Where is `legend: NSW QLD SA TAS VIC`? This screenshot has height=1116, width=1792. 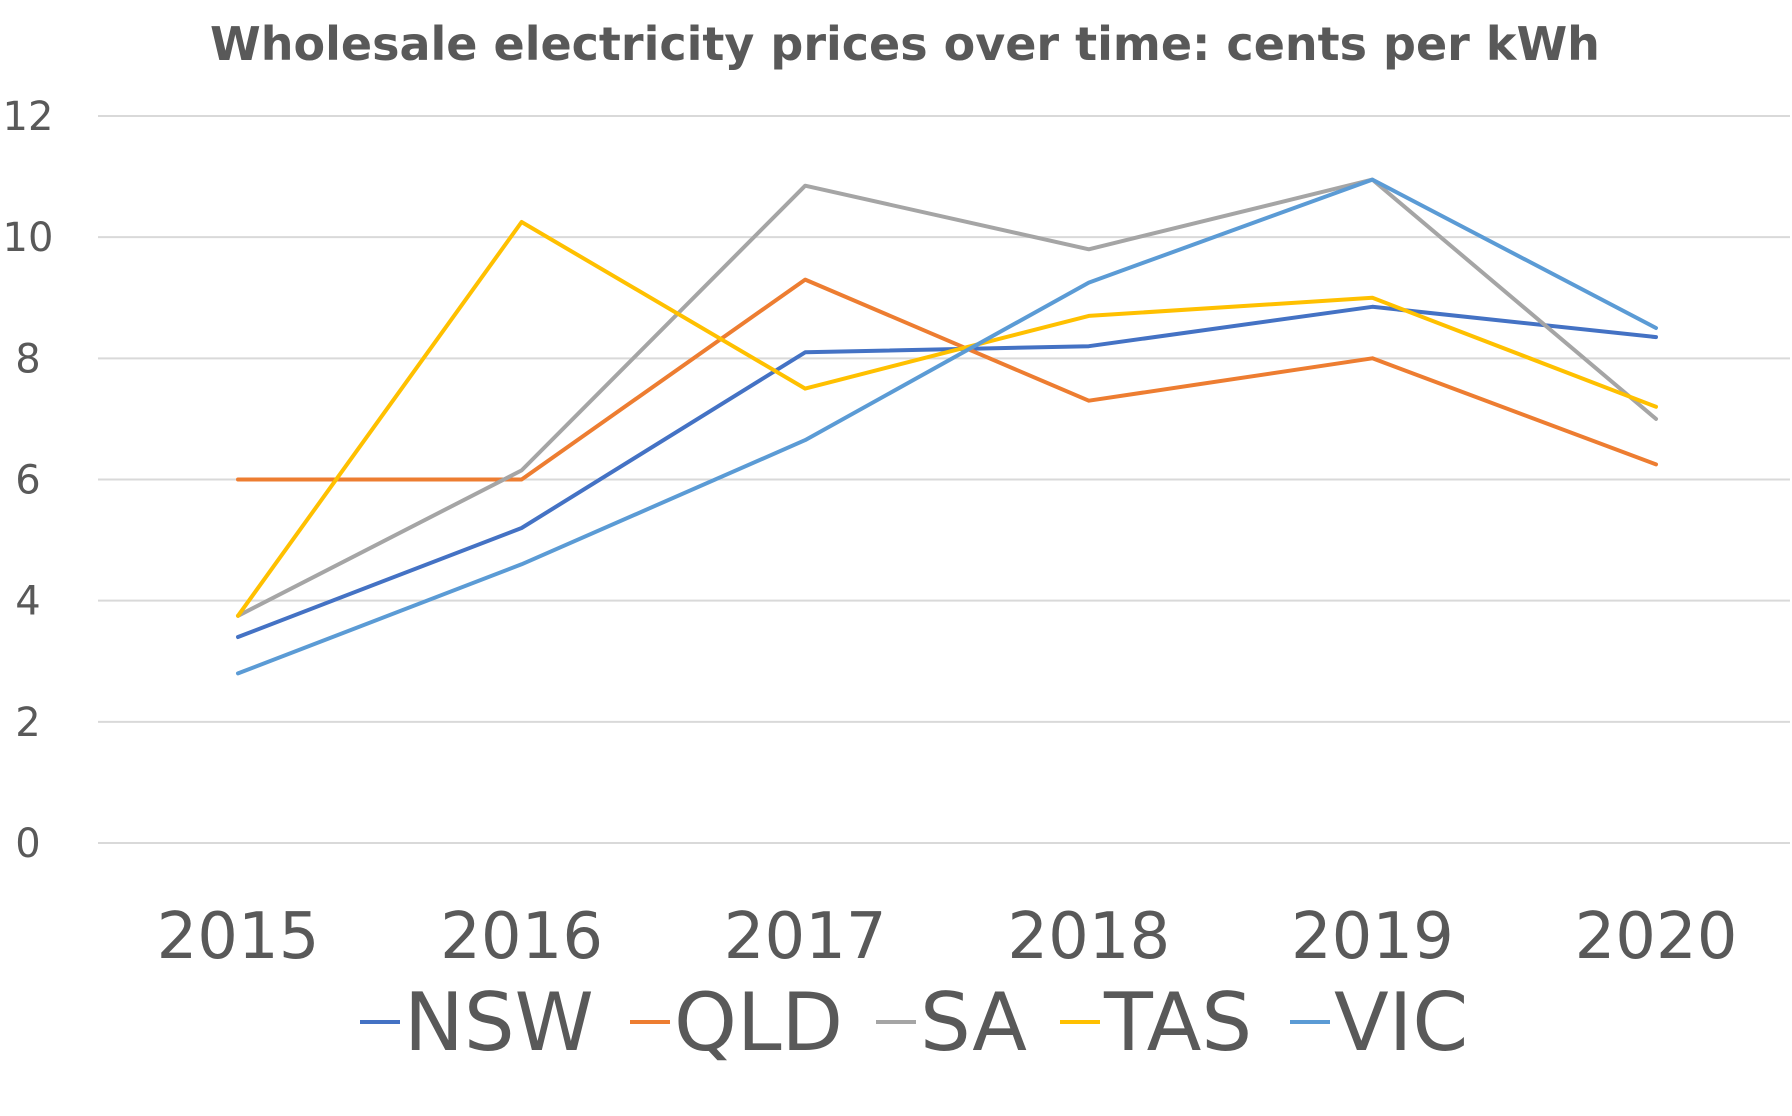
legend: NSW QLD SA TAS VIC is located at coordinates (914, 1022).